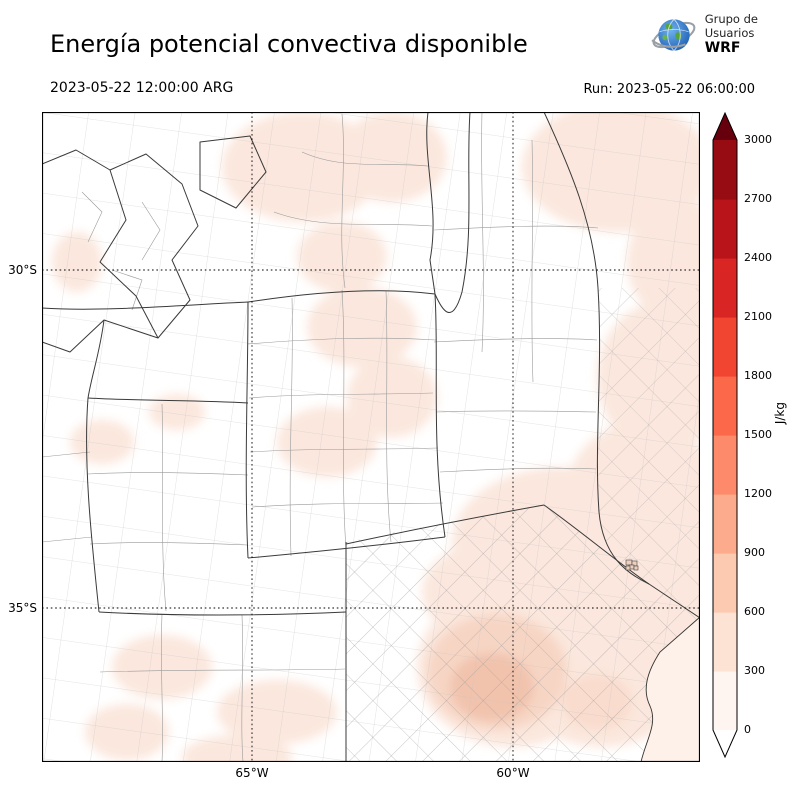 Image resolution: width=800 pixels, height=800 pixels. I want to click on run-time-label: Run: 2023-05-22 06:00:00, so click(669, 89).